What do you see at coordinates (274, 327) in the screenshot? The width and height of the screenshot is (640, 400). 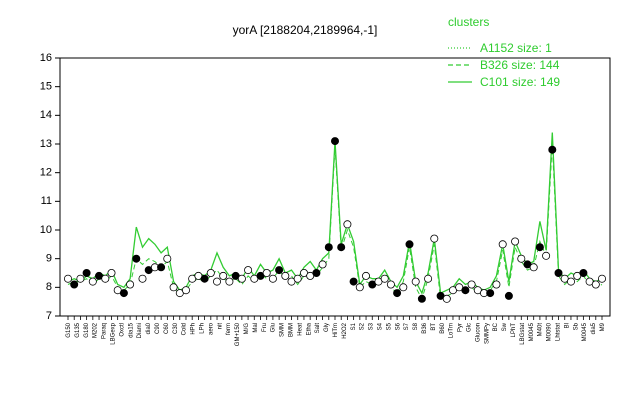 I see `x-tick-label: Glu` at bounding box center [274, 327].